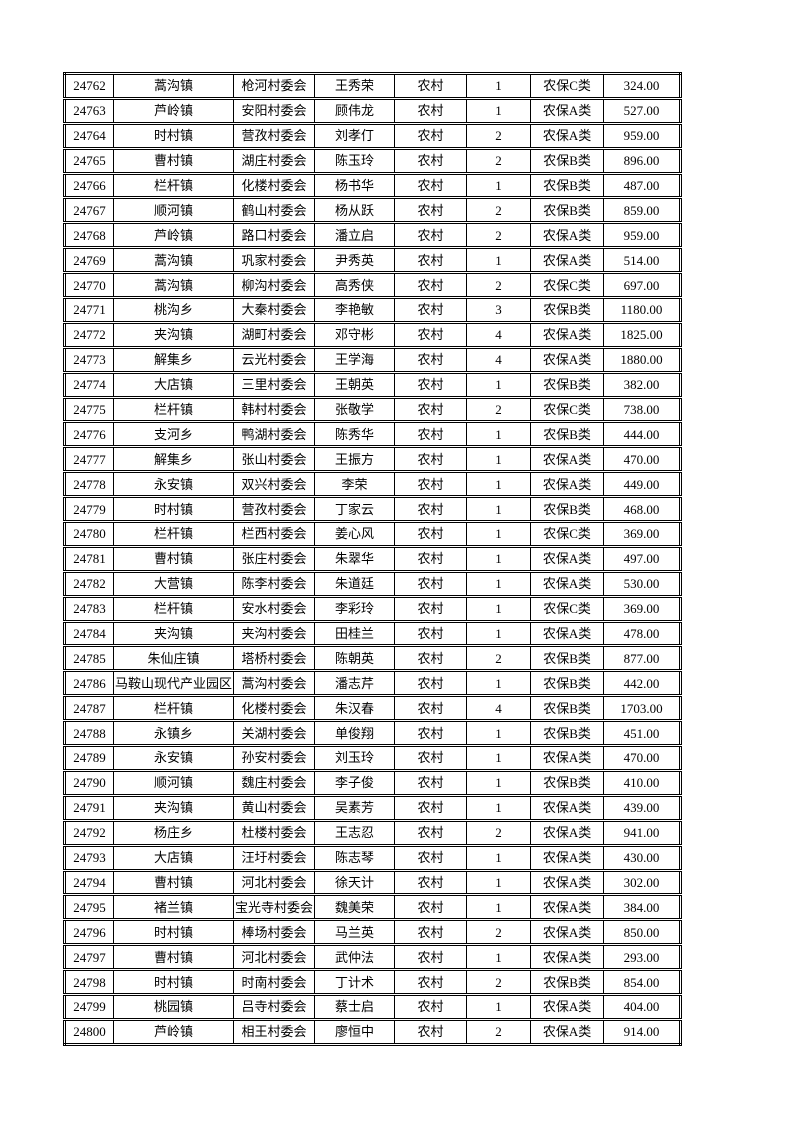 Image resolution: width=793 pixels, height=1122 pixels. What do you see at coordinates (642, 284) in the screenshot?
I see `cell-amount: 697.00` at bounding box center [642, 284].